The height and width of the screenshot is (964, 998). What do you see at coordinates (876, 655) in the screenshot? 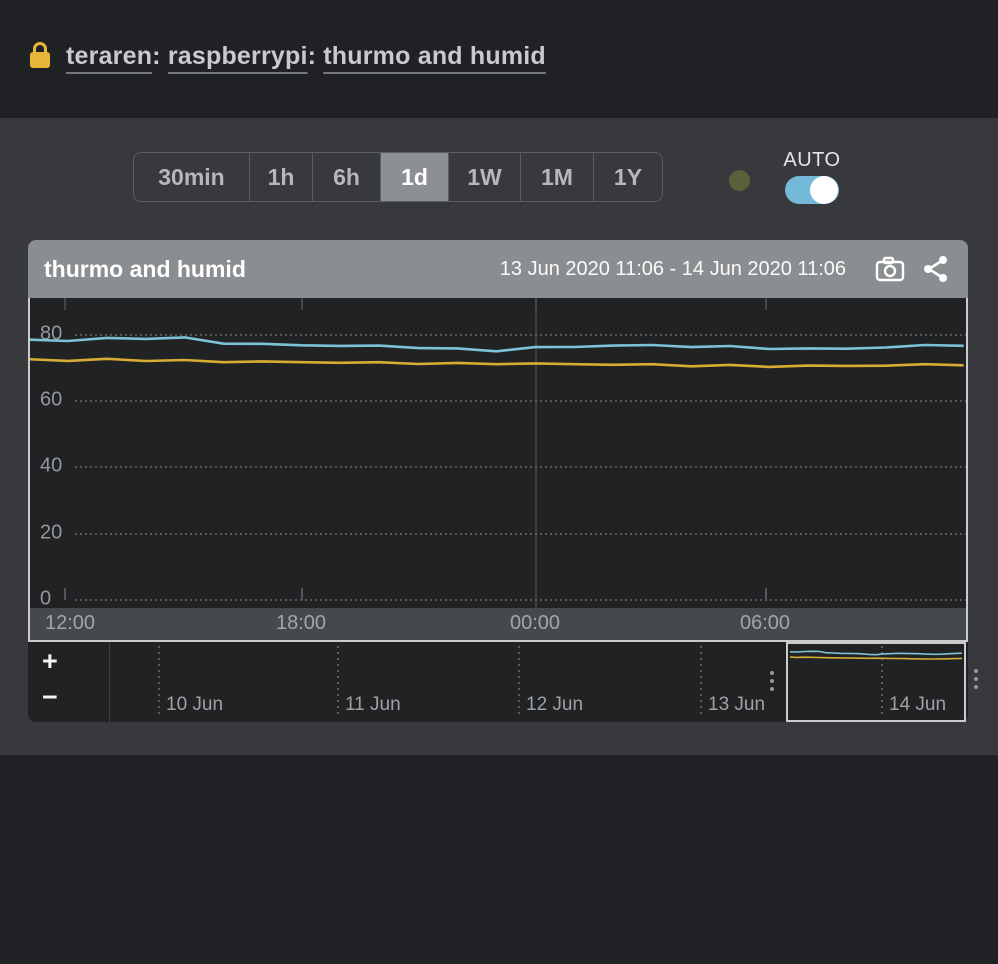
I see `navigator-mini-chart` at bounding box center [876, 655].